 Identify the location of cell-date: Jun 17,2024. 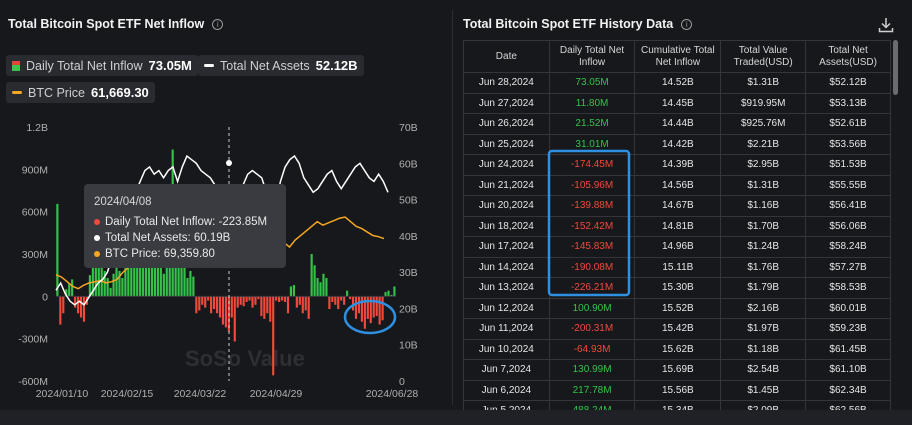
(506, 247).